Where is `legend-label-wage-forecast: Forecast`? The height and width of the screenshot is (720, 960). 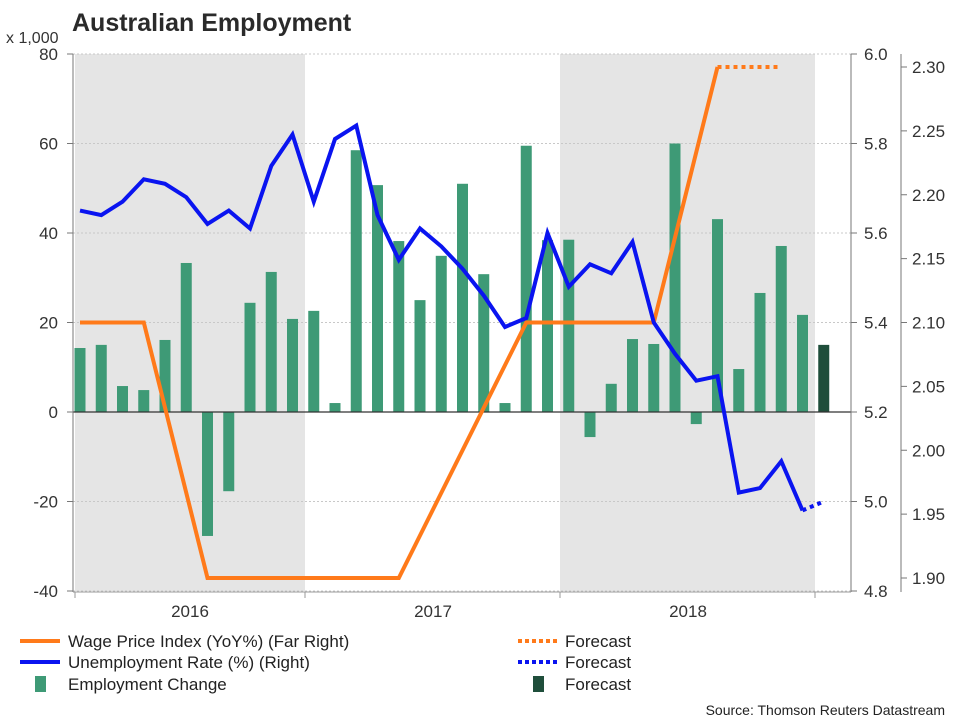
legend-label-wage-forecast: Forecast is located at coordinates (598, 641).